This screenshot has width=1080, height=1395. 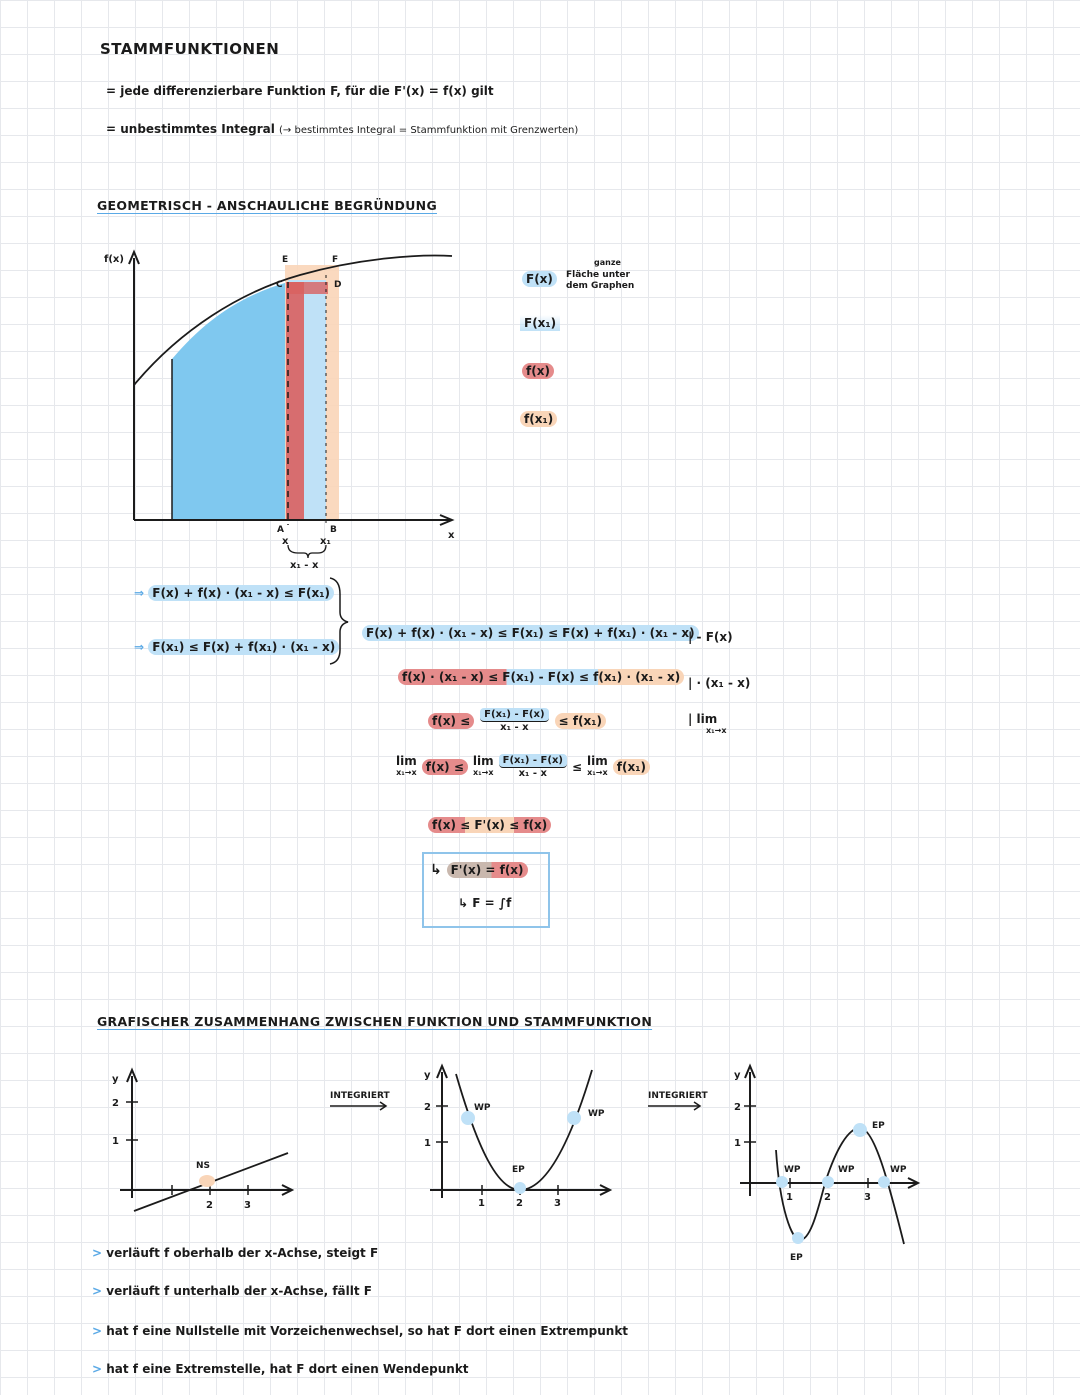 What do you see at coordinates (533, 773) in the screenshot?
I see `lim-2-denominator: x₁ - x` at bounding box center [533, 773].